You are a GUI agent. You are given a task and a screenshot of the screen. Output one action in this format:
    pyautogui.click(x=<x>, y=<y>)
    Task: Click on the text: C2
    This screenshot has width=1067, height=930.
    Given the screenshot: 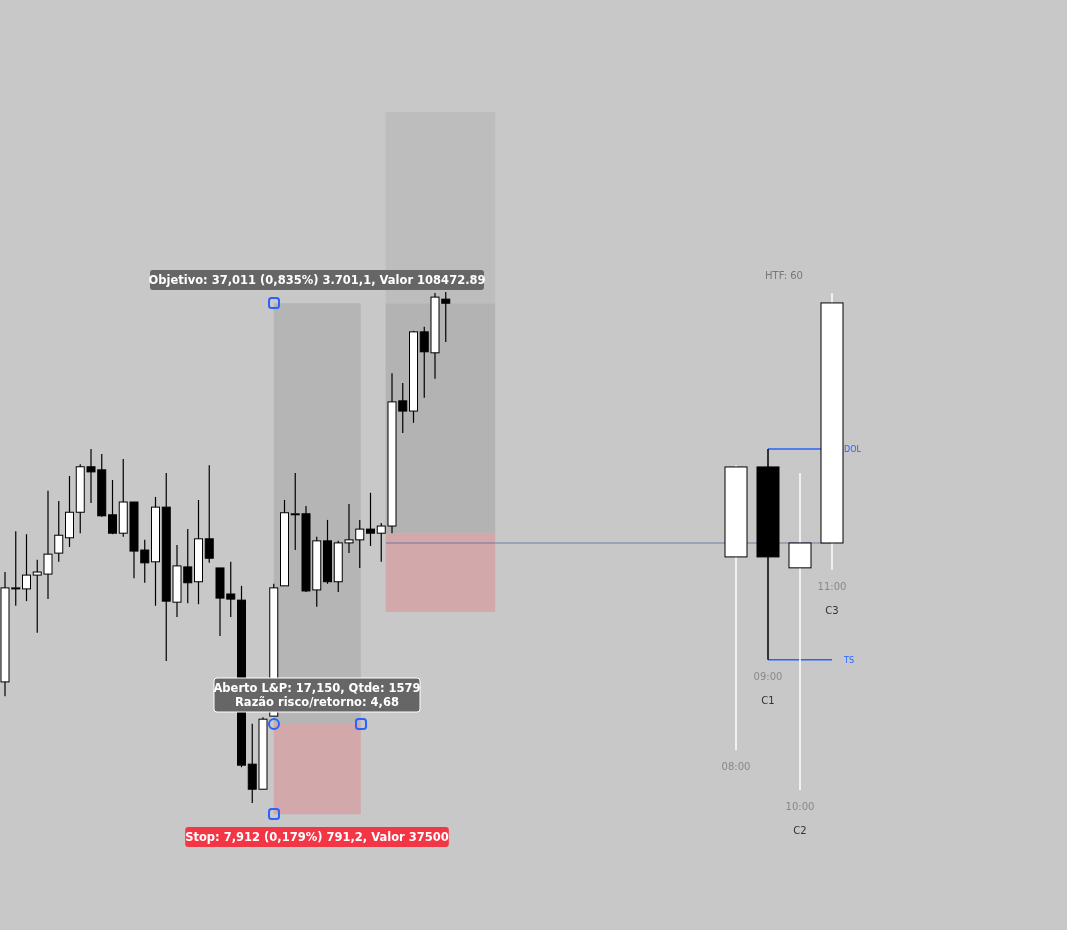 What is the action you would take?
    pyautogui.click(x=800, y=830)
    